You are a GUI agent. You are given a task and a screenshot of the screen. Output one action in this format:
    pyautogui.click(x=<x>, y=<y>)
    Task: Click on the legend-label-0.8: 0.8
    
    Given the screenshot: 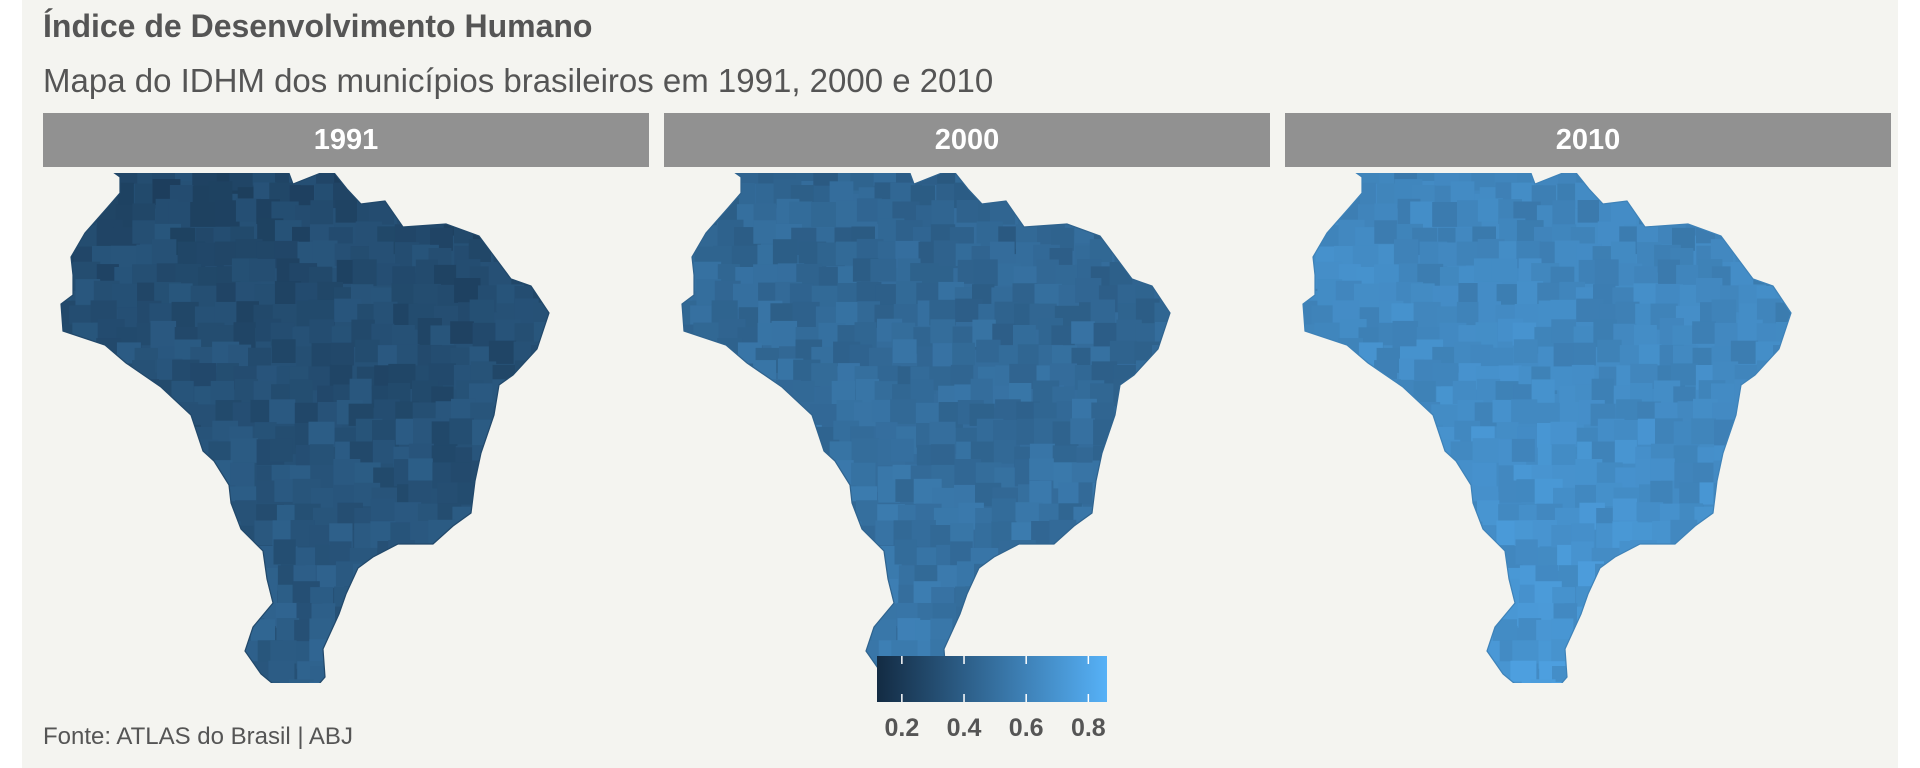 What is the action you would take?
    pyautogui.click(x=1088, y=728)
    